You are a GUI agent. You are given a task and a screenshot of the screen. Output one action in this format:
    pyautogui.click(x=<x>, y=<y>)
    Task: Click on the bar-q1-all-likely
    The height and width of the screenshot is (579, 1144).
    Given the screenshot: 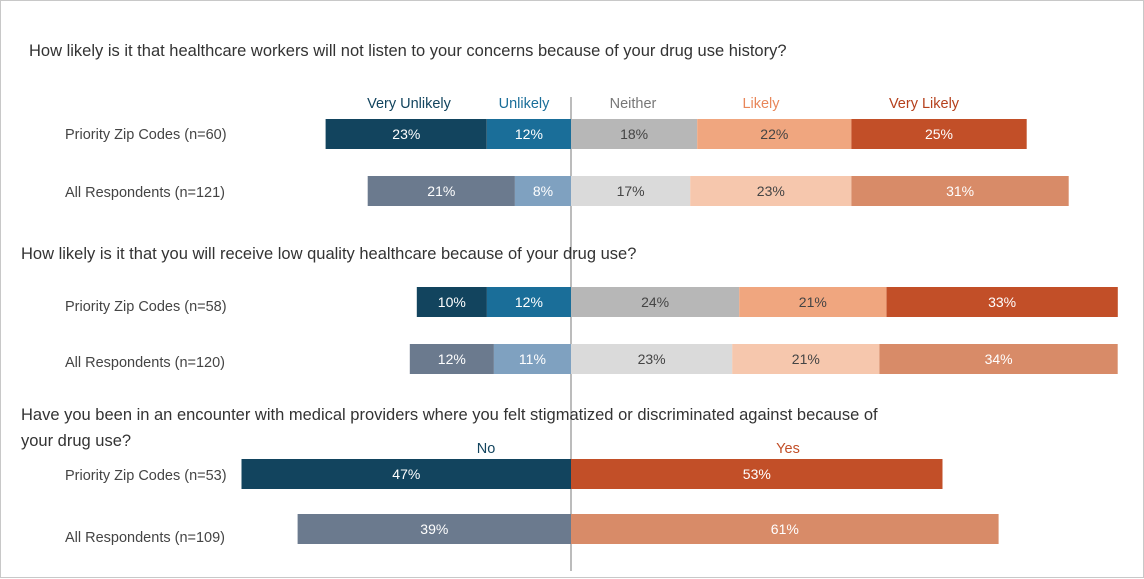 What is the action you would take?
    pyautogui.click(x=771, y=191)
    